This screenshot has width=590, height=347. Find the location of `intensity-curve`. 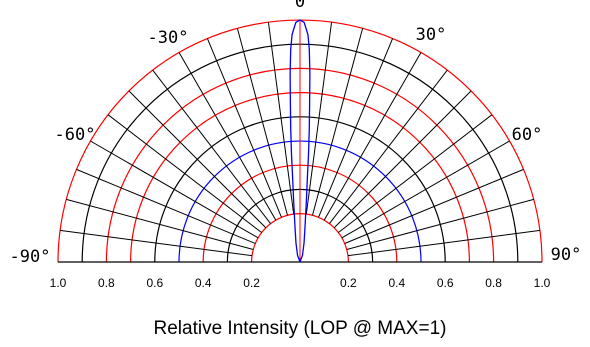

intensity-curve is located at coordinates (300, 141).